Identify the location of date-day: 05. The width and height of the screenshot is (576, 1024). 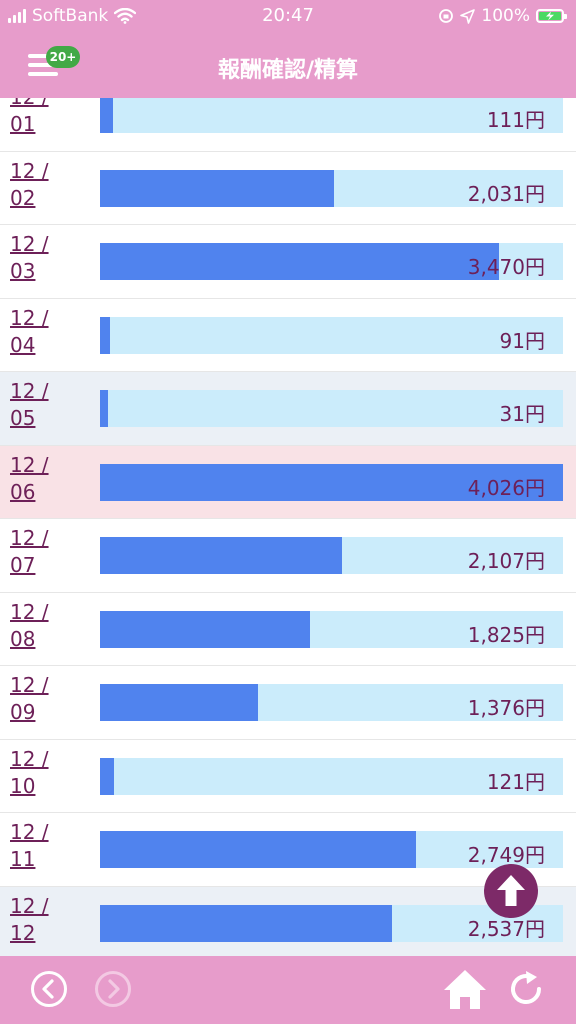
(23, 418).